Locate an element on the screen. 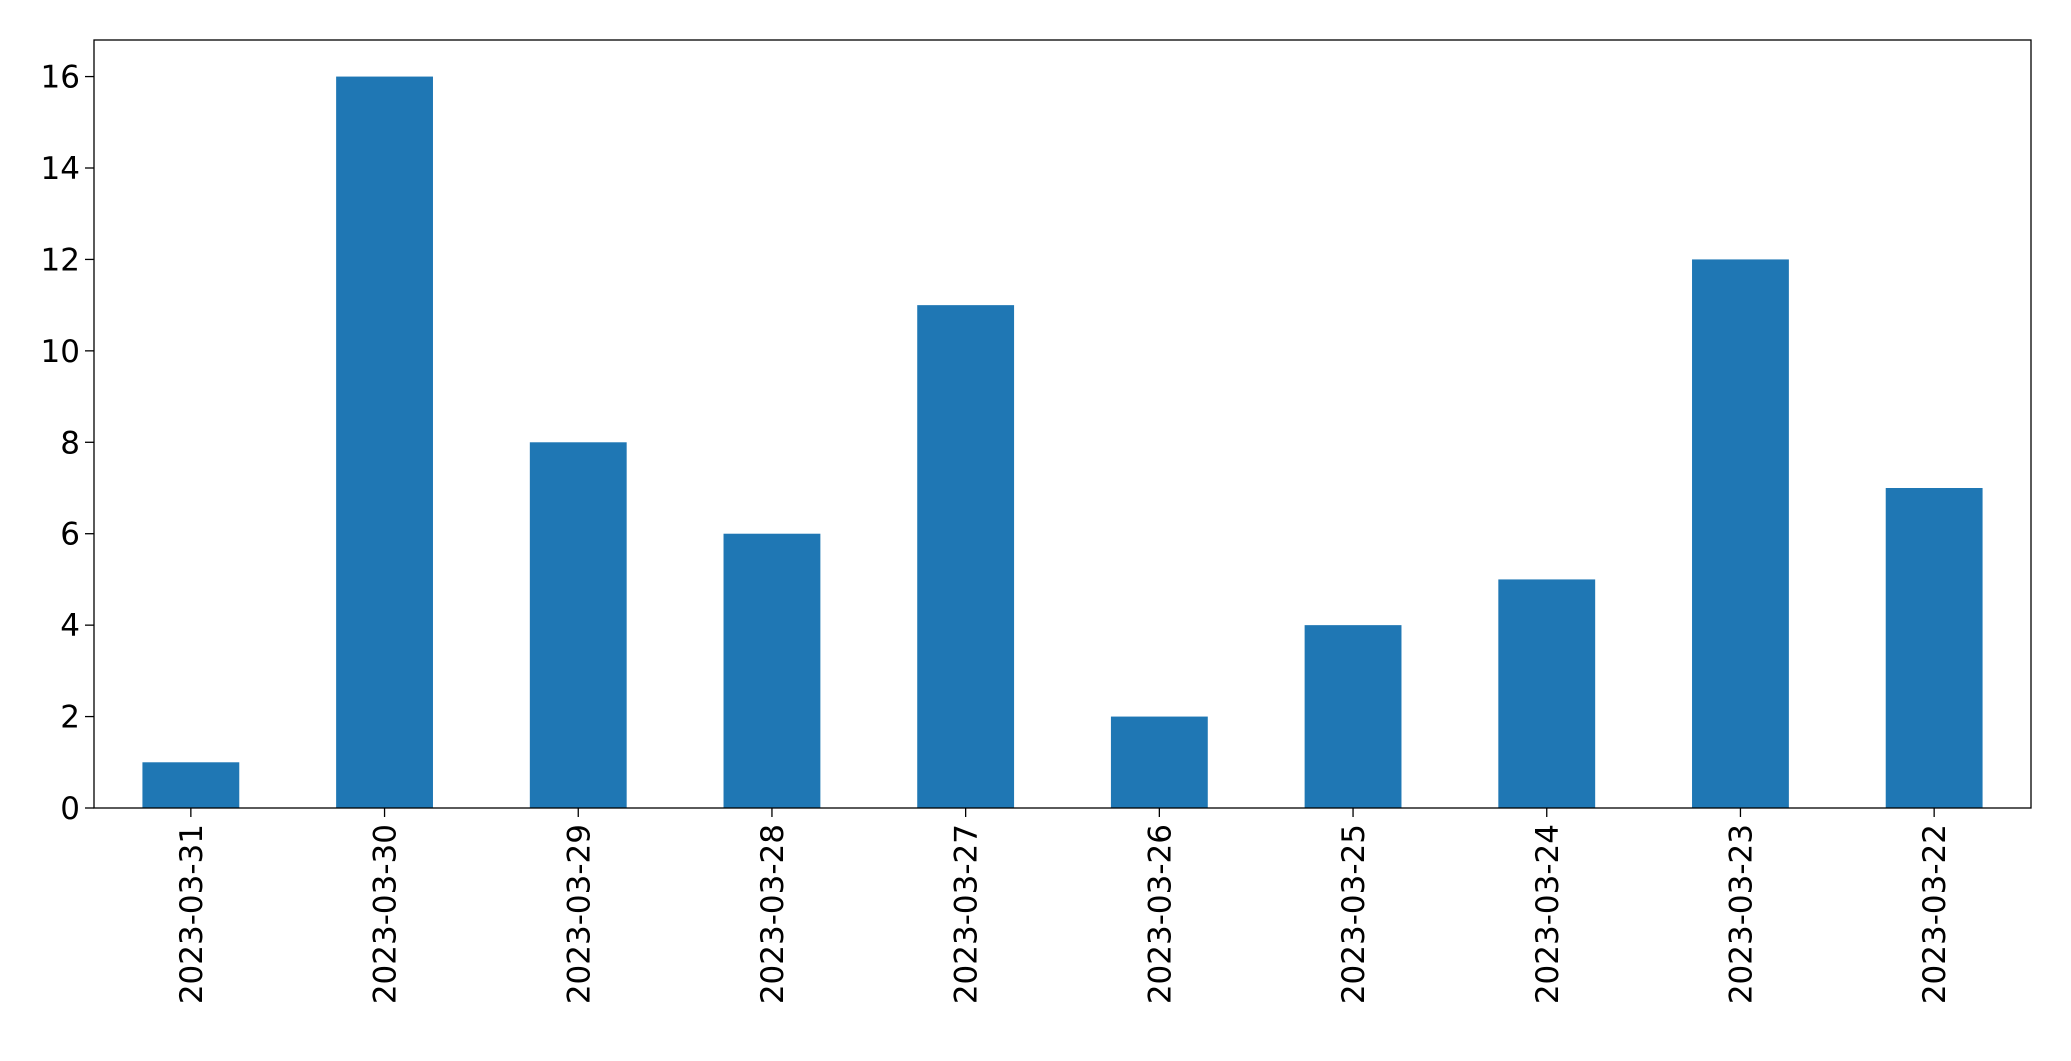 Image resolution: width=2071 pixels, height=1061 pixels. x-tick-label: 2023-03-24 is located at coordinates (1548, 914).